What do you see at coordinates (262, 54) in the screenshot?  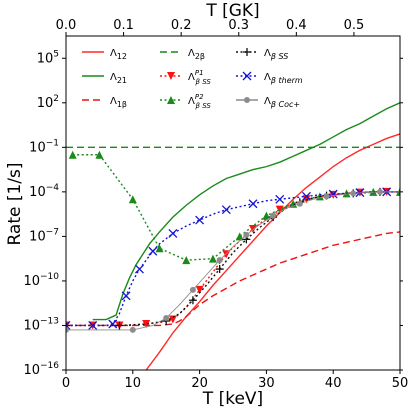 I see `legend-entry-7: Λβ SS` at bounding box center [262, 54].